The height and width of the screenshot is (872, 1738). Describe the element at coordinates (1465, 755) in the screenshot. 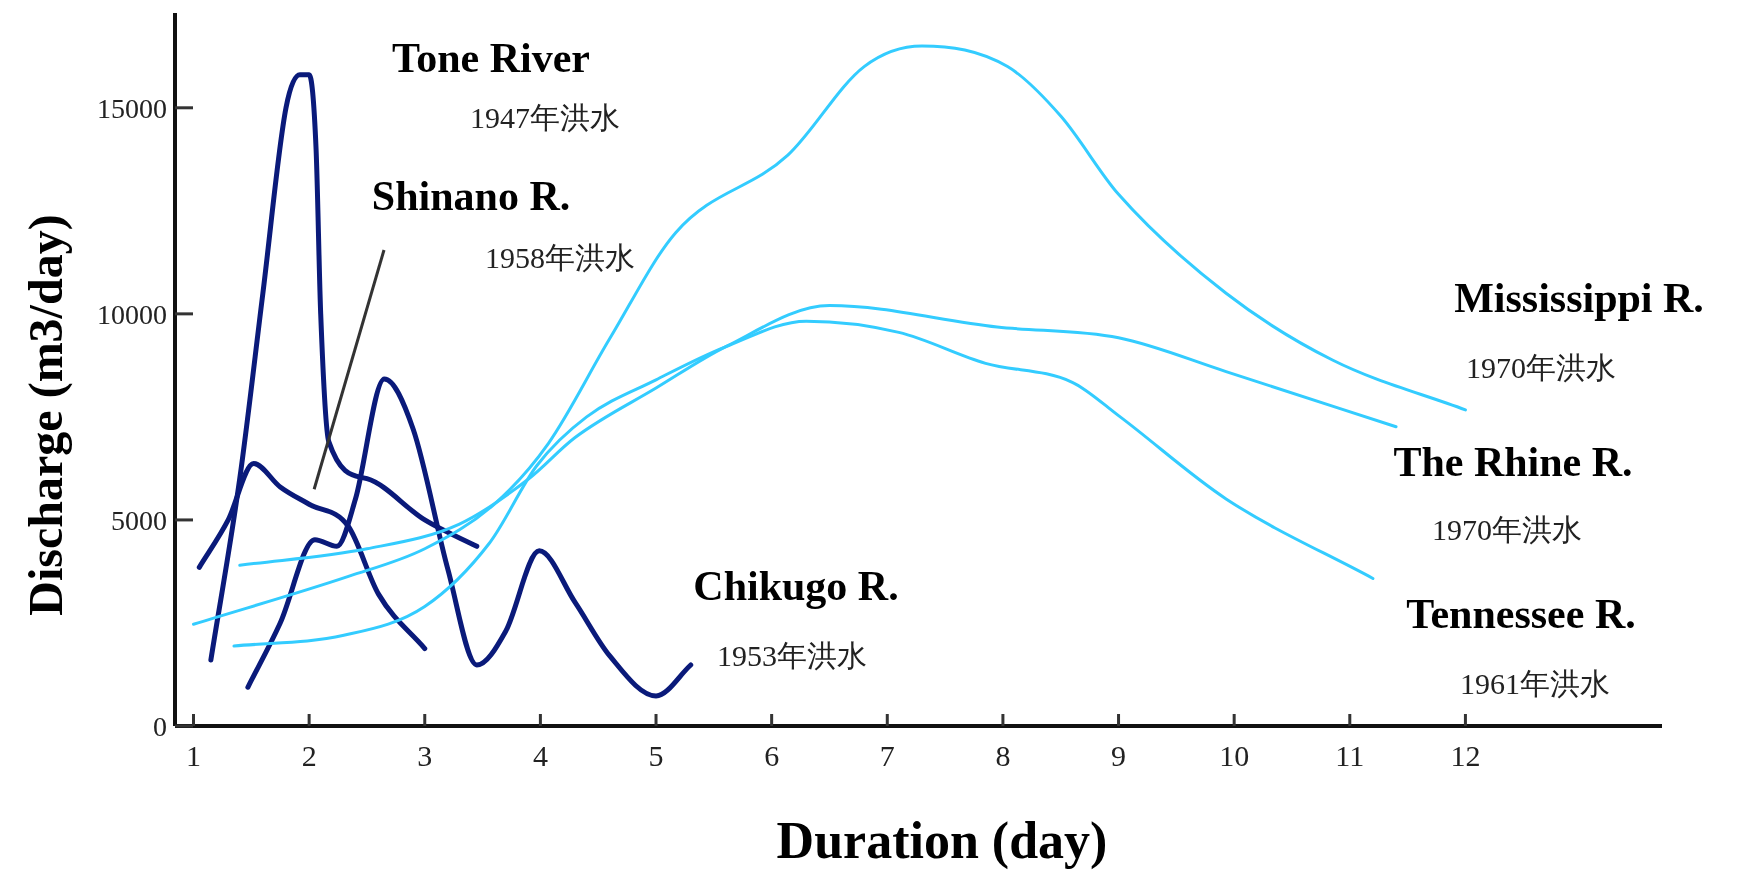

I see `x-tick-label: 12` at that location.